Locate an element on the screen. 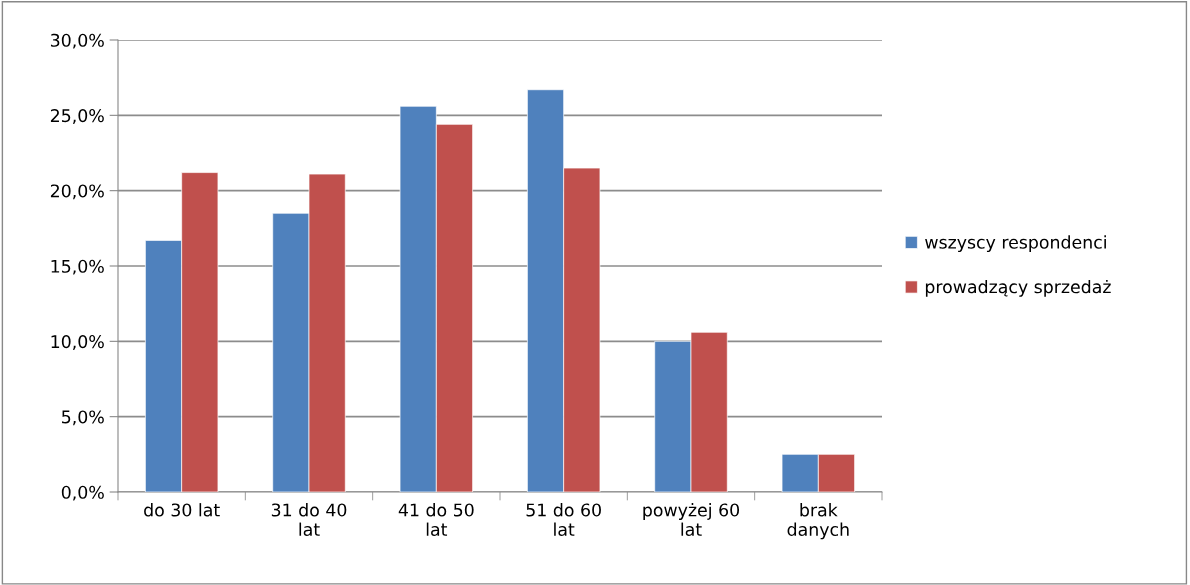  legend-label: prowadzący sprzedaż is located at coordinates (1018, 288).